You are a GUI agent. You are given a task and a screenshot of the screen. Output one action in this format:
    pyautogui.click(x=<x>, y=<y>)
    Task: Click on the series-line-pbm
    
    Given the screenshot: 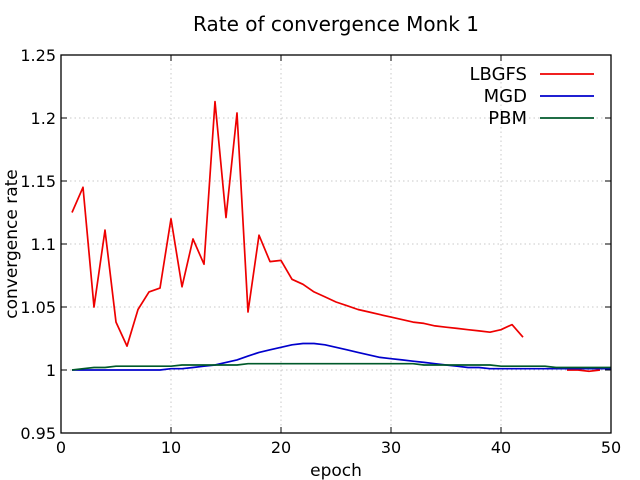 What is the action you would take?
    pyautogui.click(x=341, y=366)
    